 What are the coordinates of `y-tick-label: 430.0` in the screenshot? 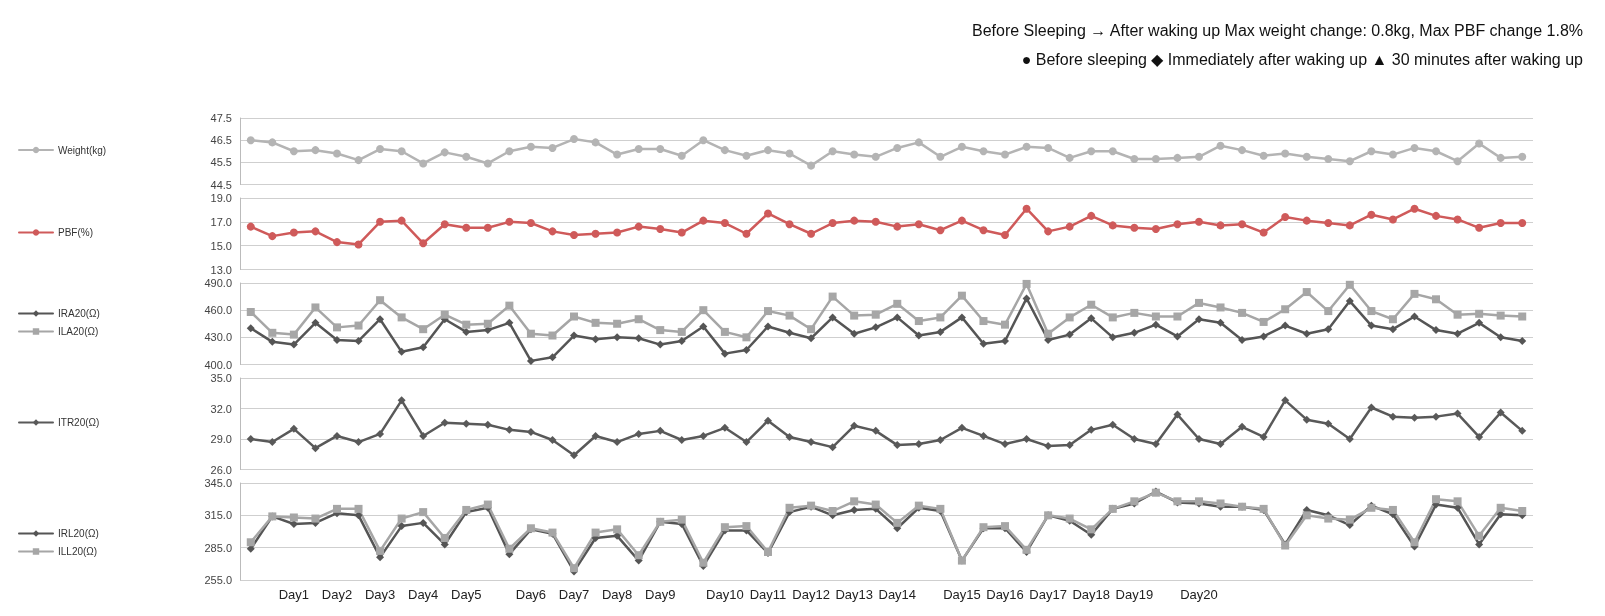 It's located at (218, 337).